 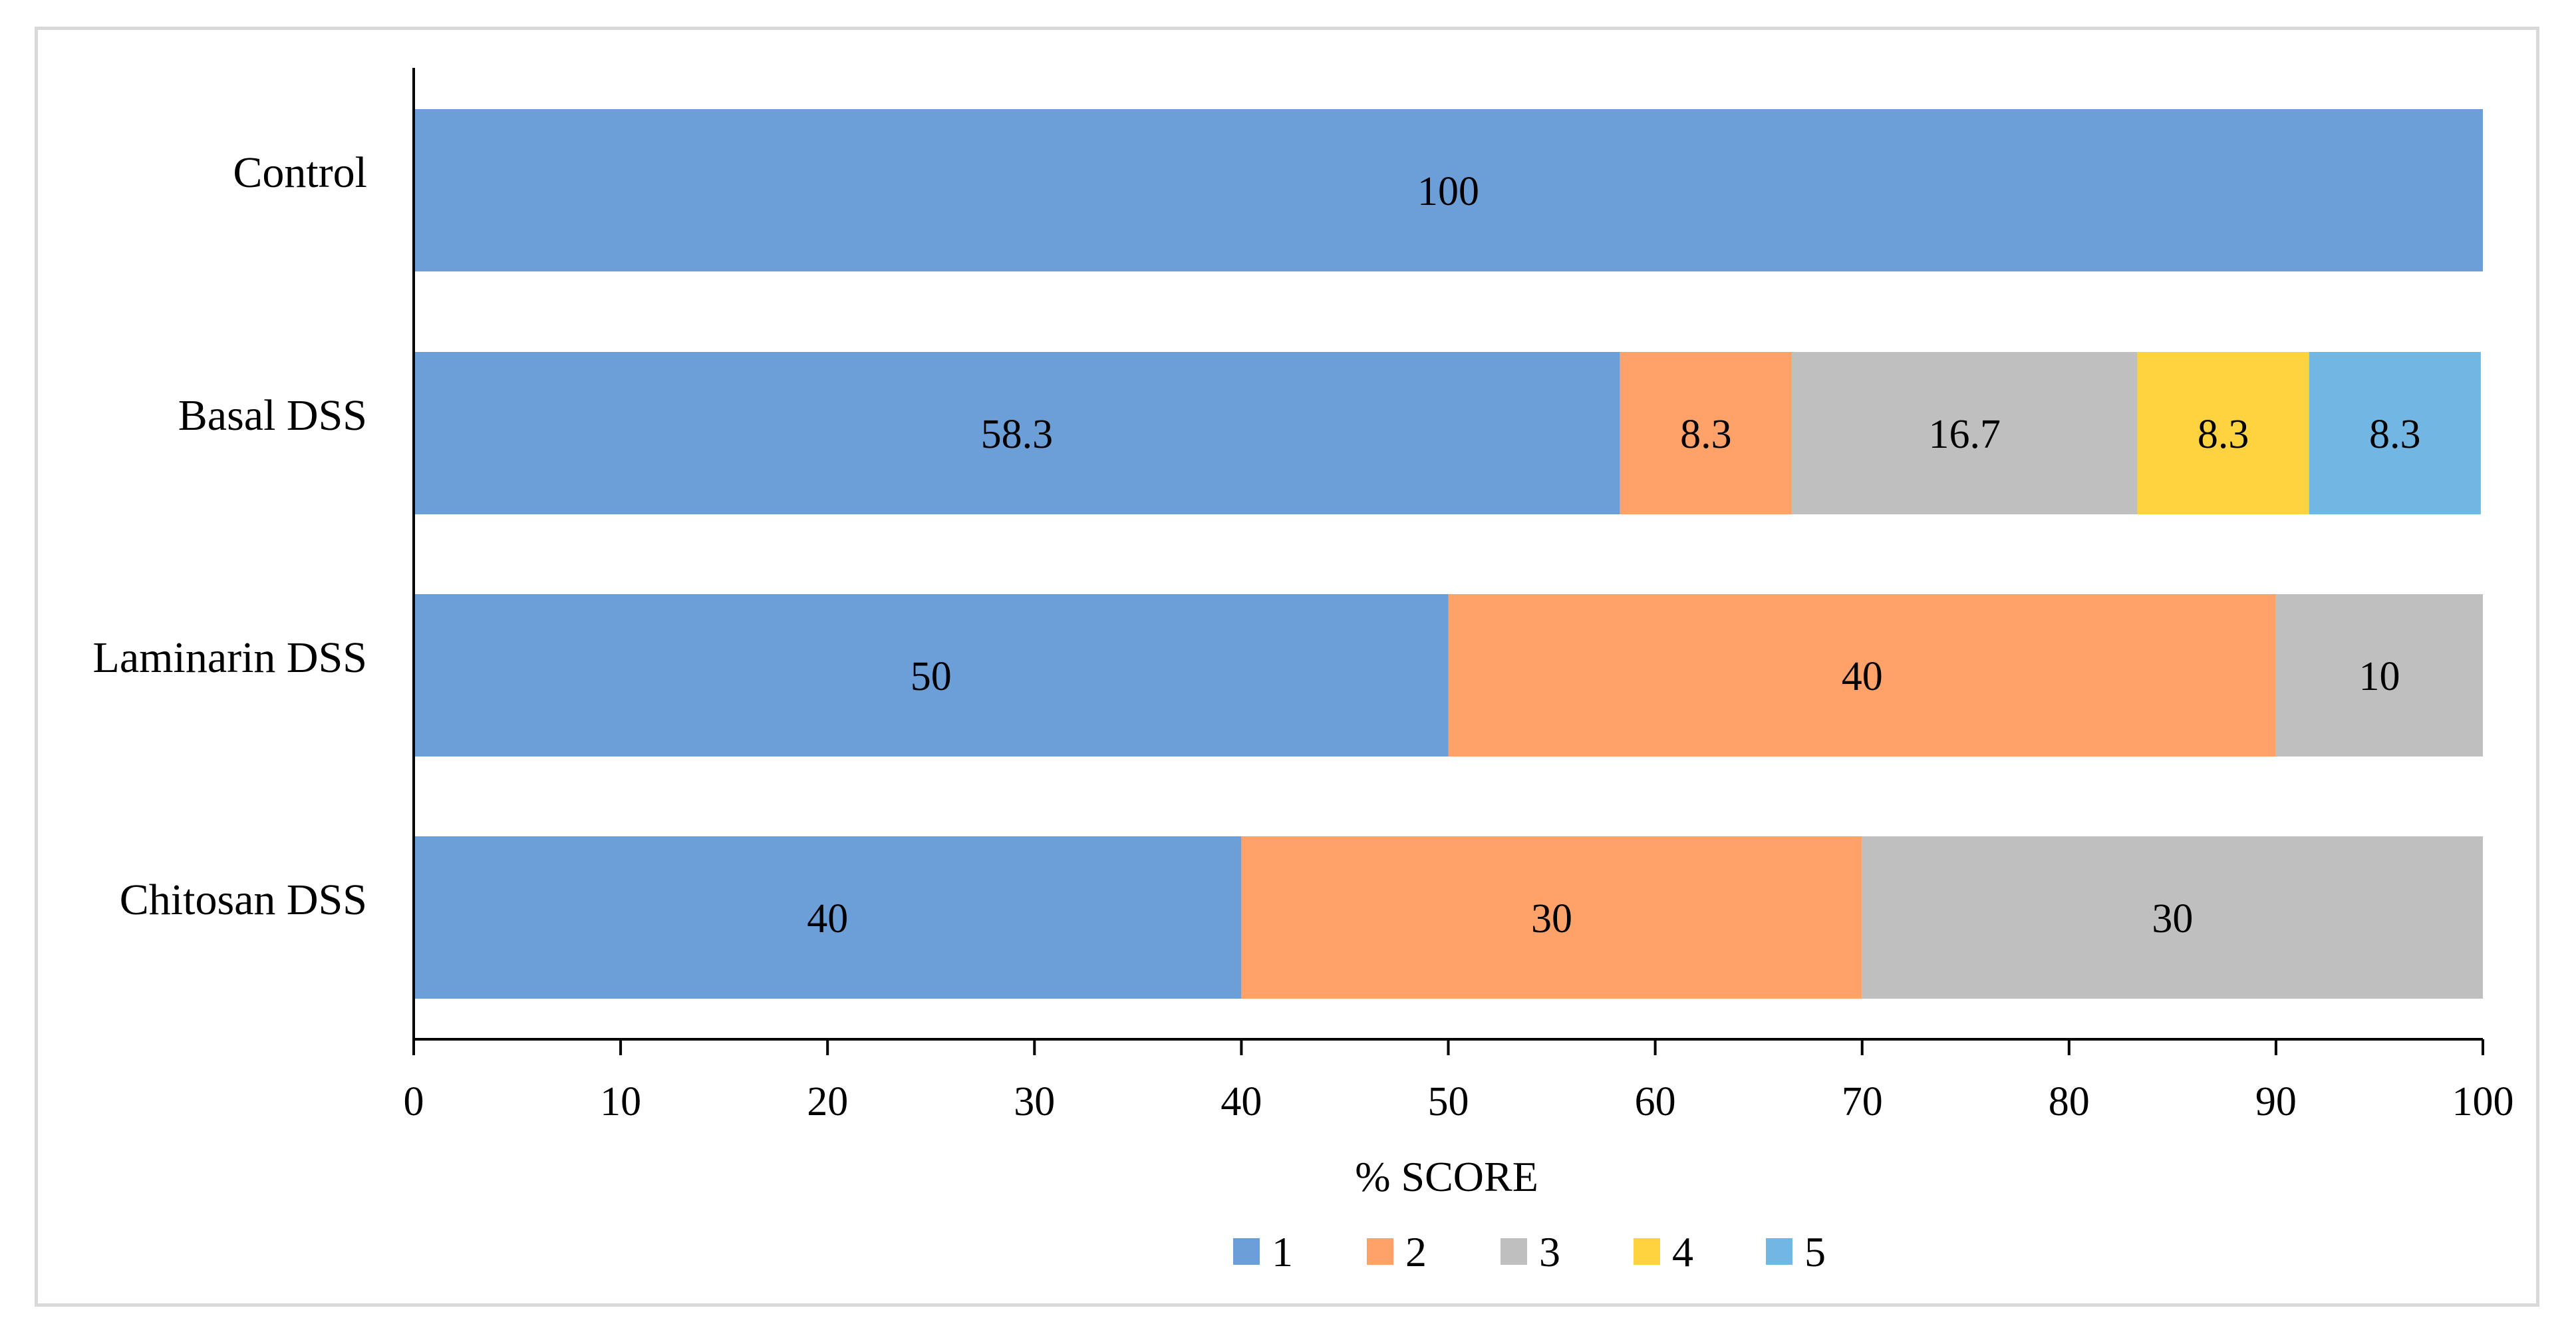 I want to click on data-label: 50, so click(x=932, y=676).